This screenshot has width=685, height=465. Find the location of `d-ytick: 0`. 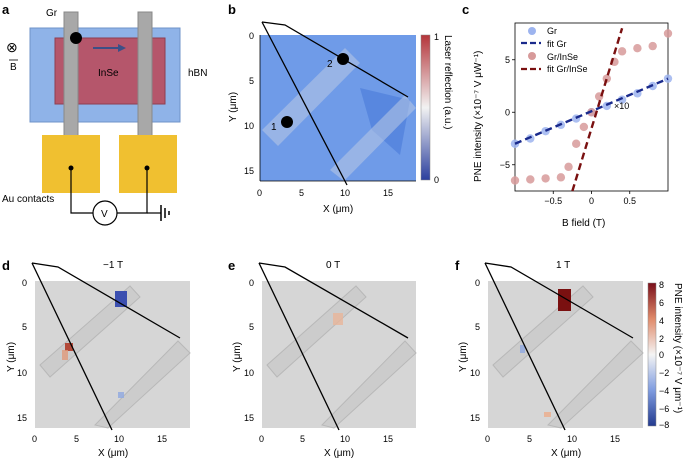

d-ytick: 0 is located at coordinates (24, 283).